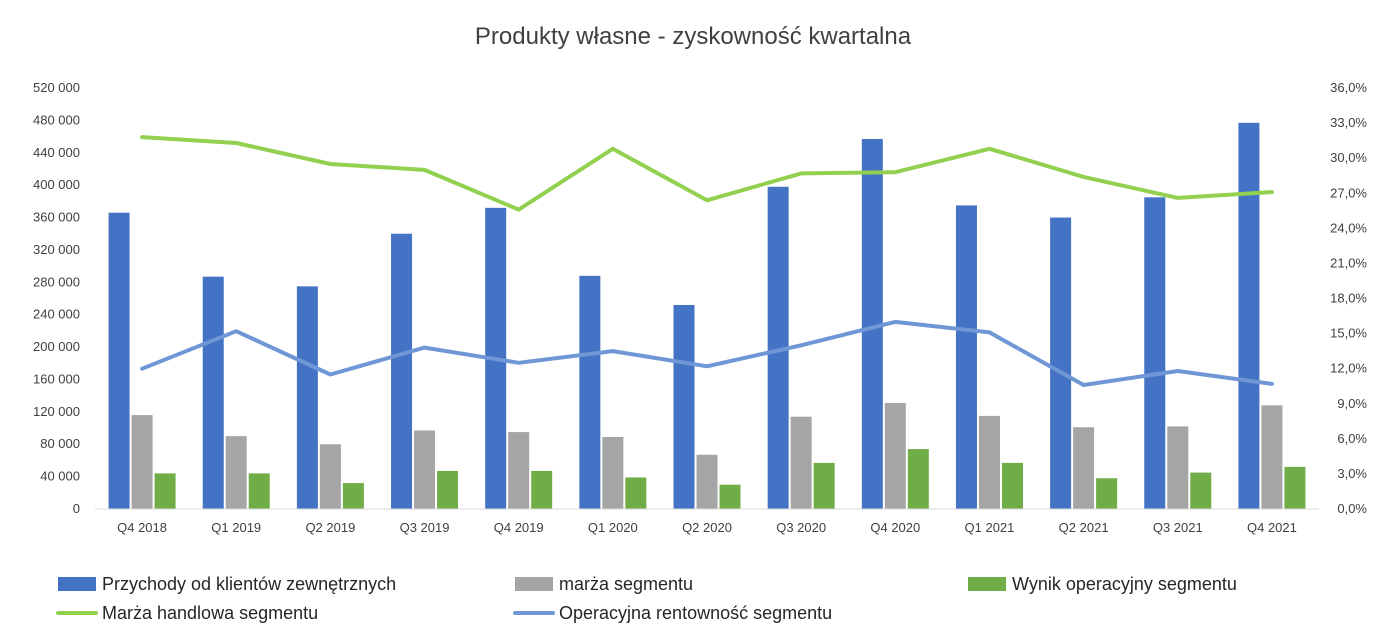 This screenshot has width=1385, height=627. What do you see at coordinates (1348, 157) in the screenshot?
I see `right-tick-label: 30,0%` at bounding box center [1348, 157].